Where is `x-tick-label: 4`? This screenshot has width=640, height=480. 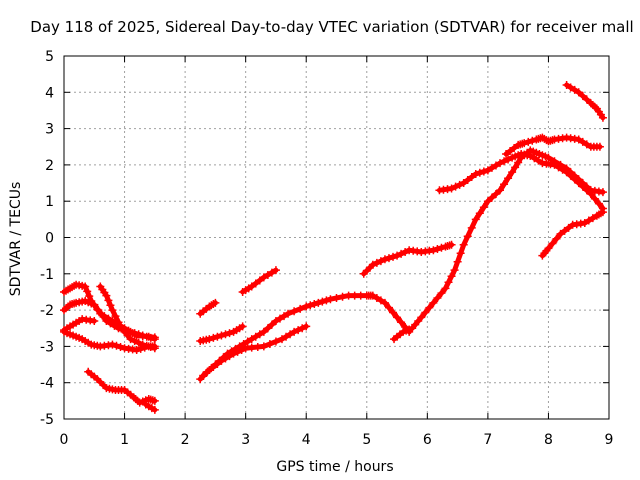
x-tick-label: 4 is located at coordinates (306, 440).